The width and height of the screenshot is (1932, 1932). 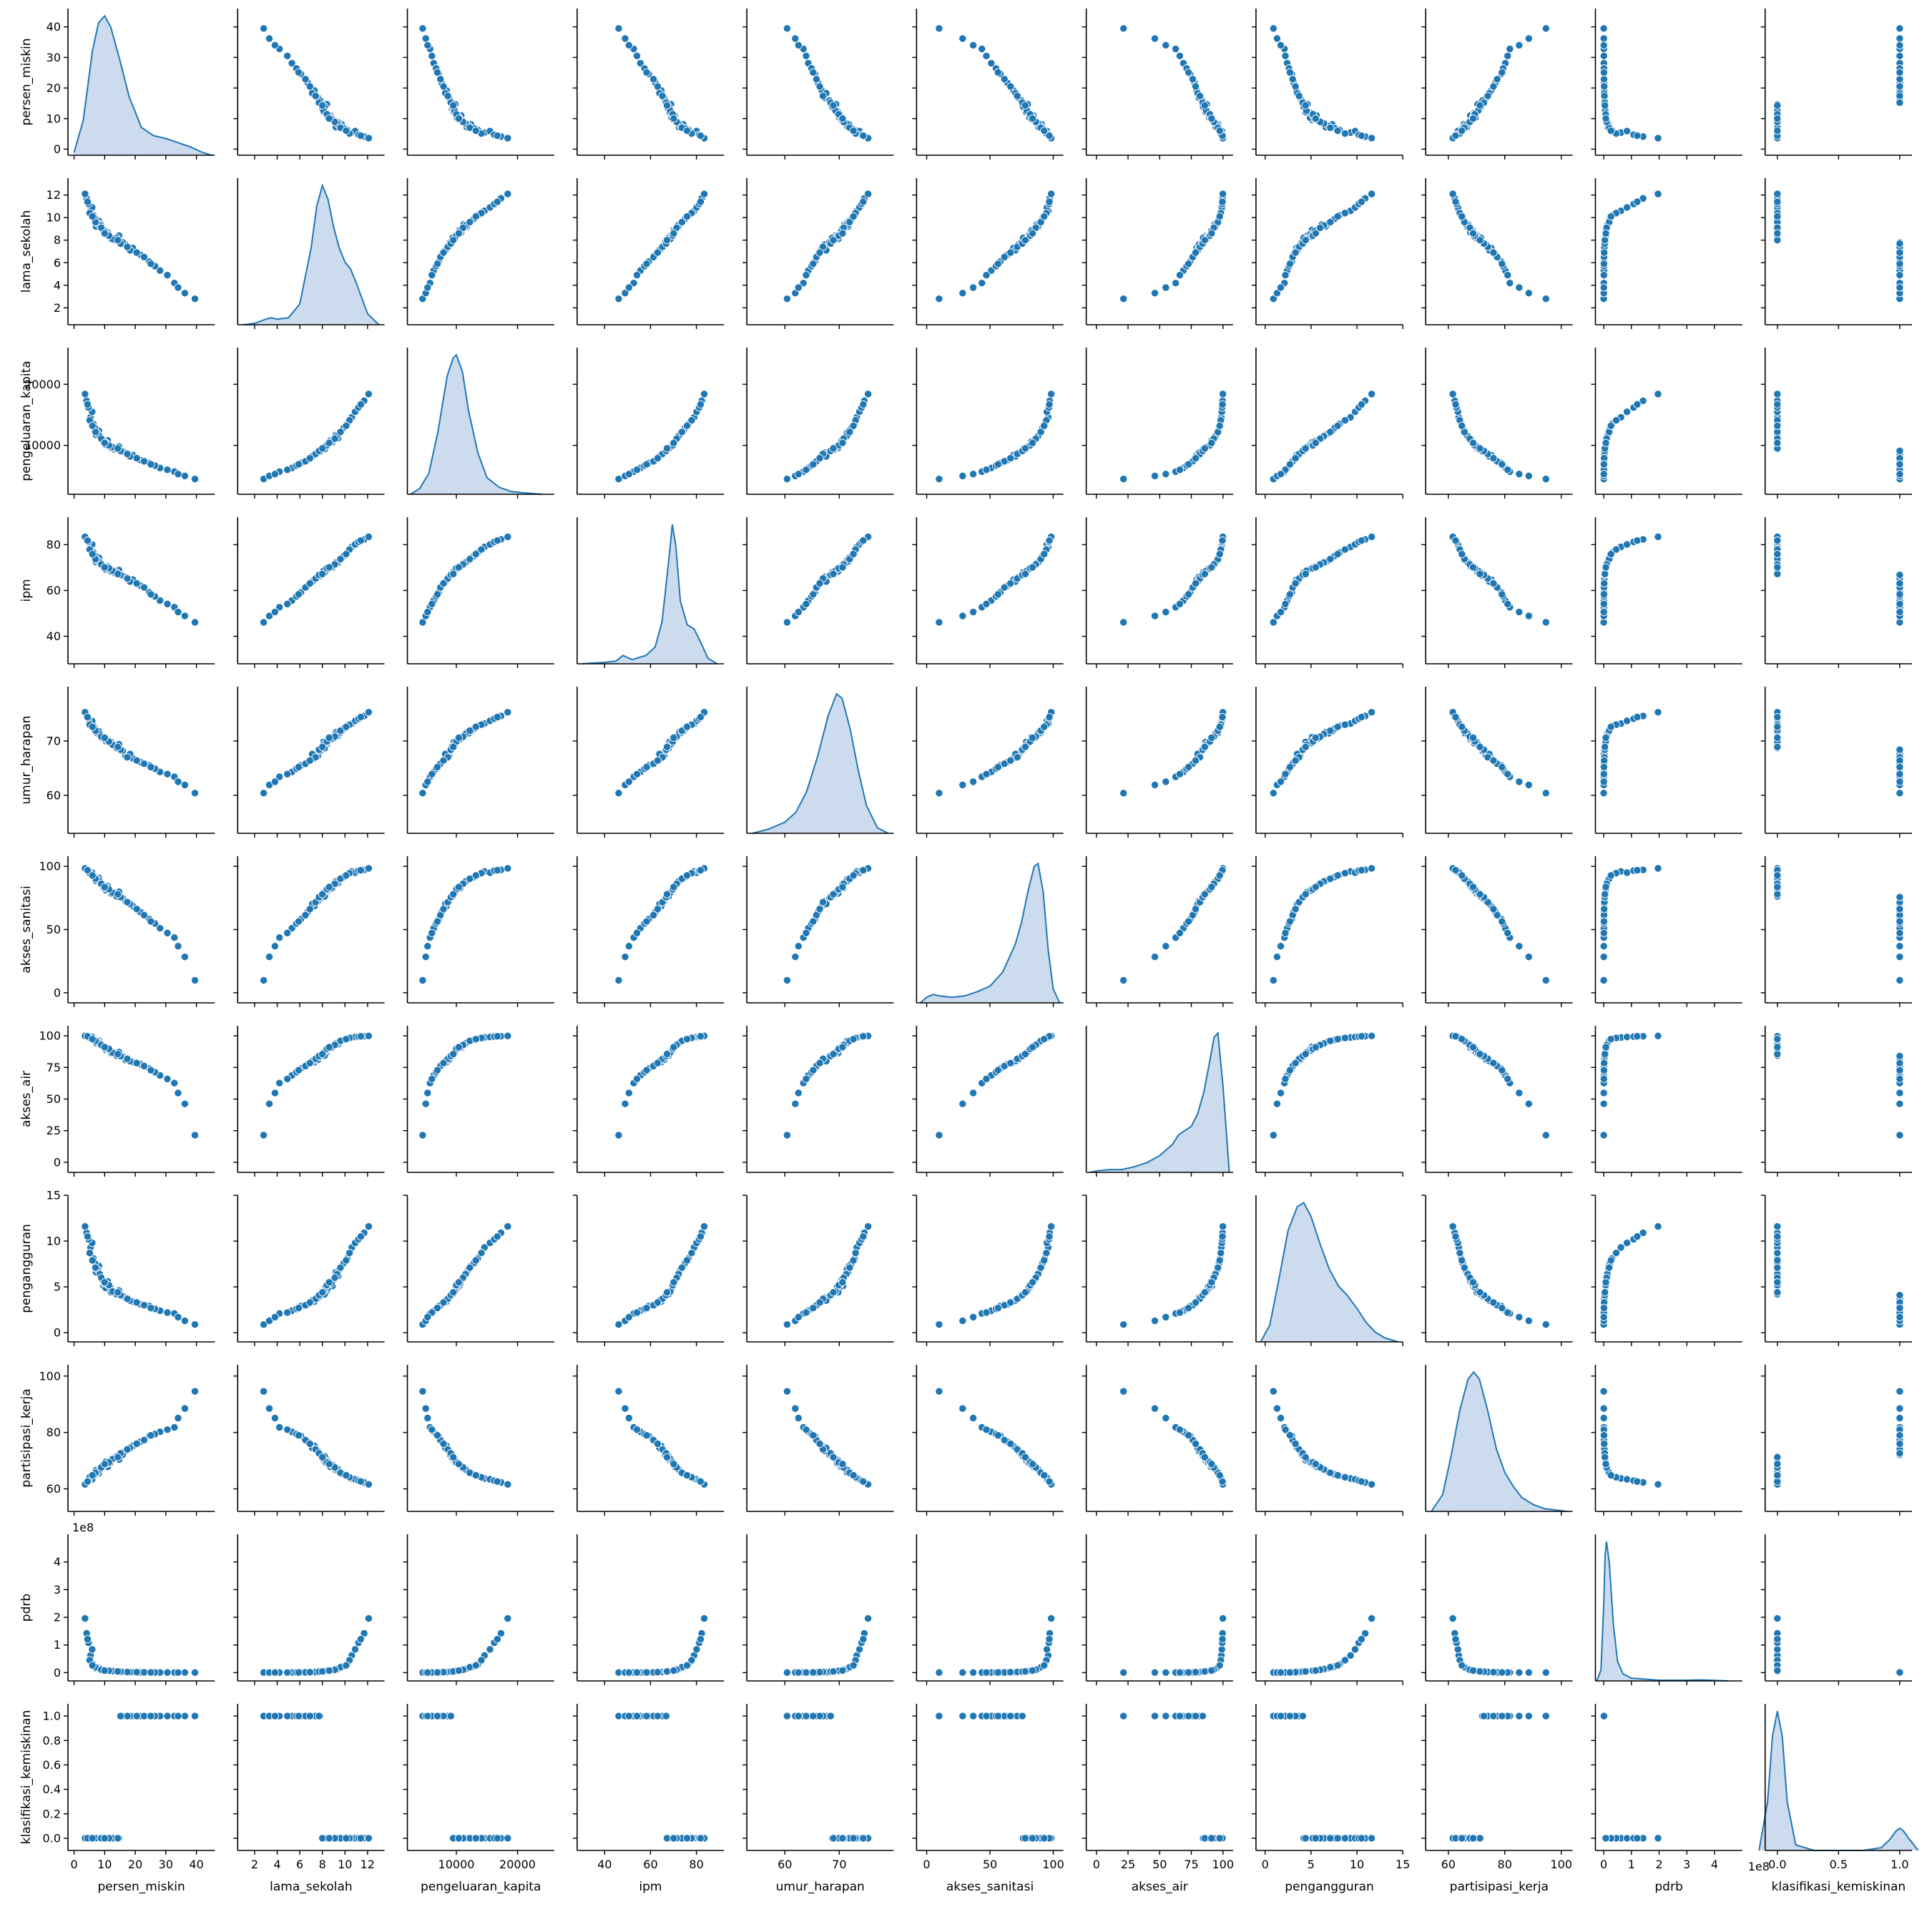 I want to click on y-tick-label-umur_harapan-0: 60, so click(x=53, y=795).